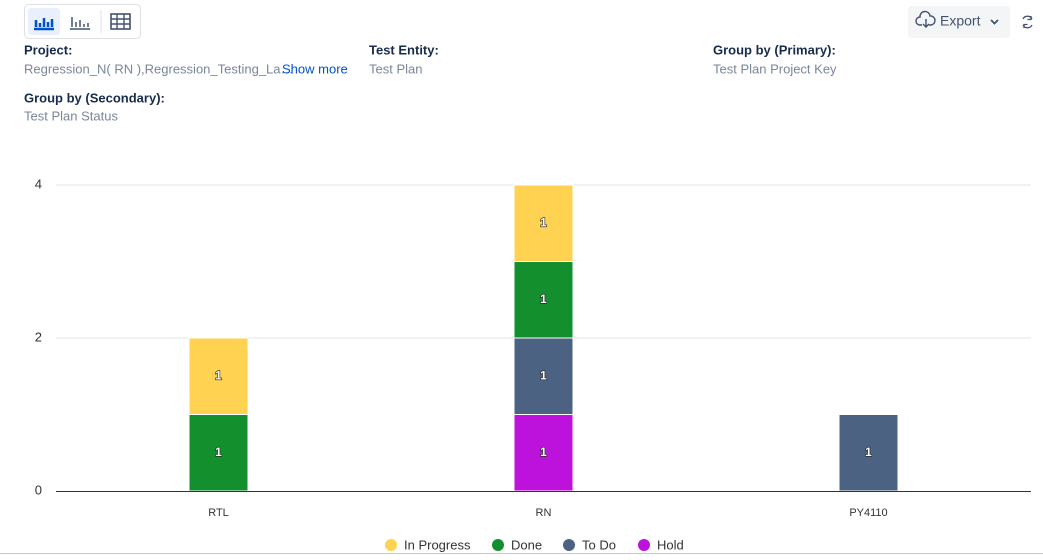 Image resolution: width=1043 pixels, height=560 pixels. I want to click on filter-label: Project:, so click(48, 49).